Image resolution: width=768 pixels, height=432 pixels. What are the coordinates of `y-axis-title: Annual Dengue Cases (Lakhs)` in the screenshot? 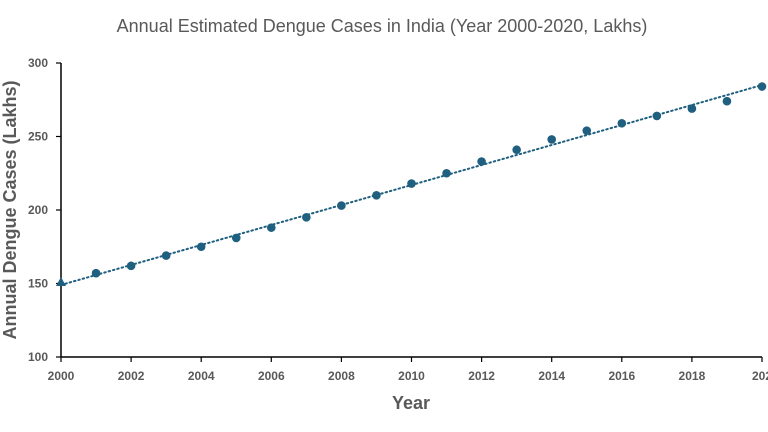 It's located at (10, 209).